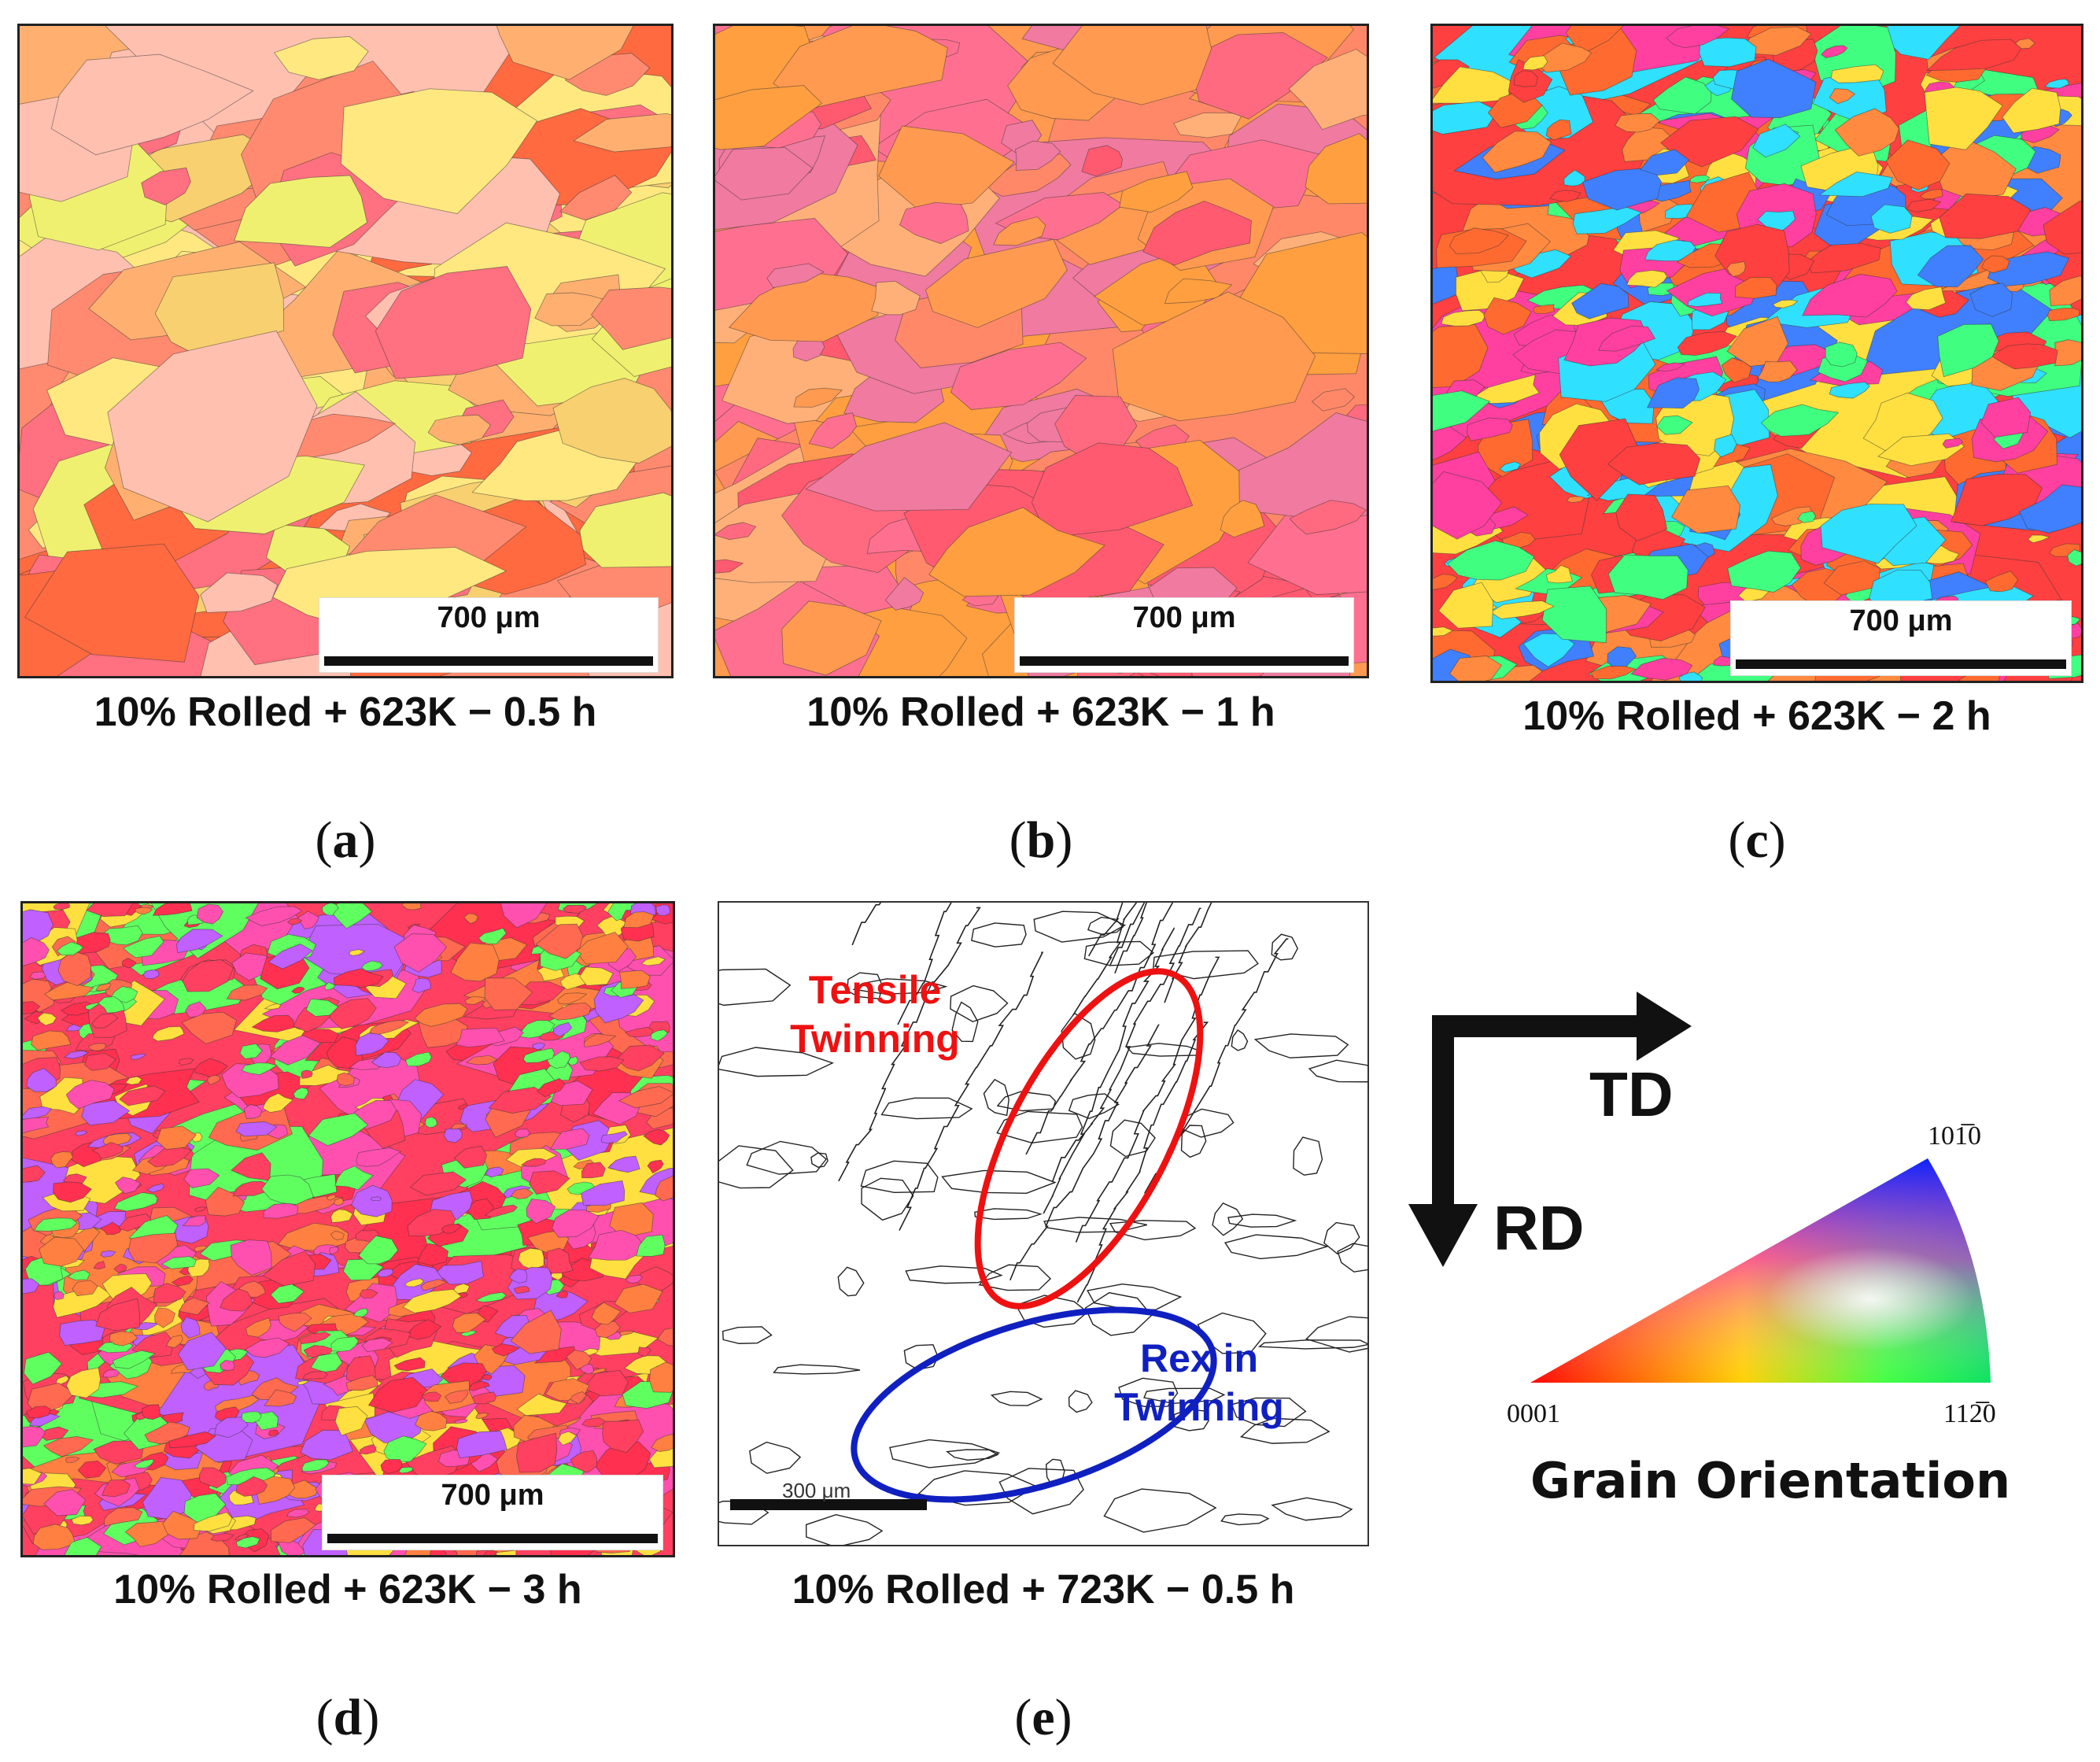  What do you see at coordinates (1757, 840) in the screenshot?
I see `panel-label-c: (c)` at bounding box center [1757, 840].